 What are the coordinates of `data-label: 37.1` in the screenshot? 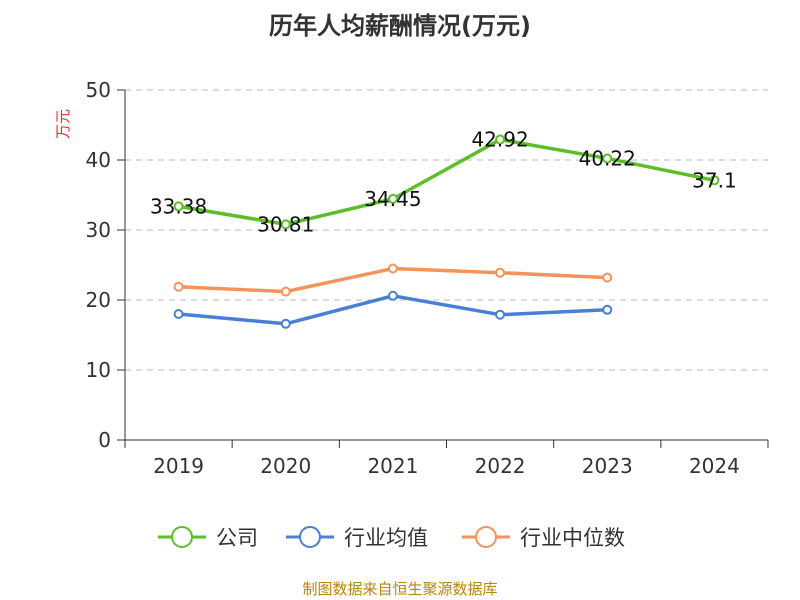 It's located at (714, 180).